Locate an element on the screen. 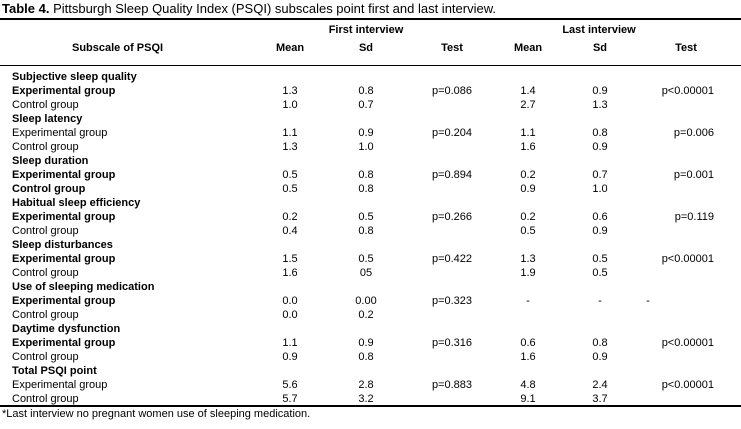  test2-column-header: Test is located at coordinates (686, 48).